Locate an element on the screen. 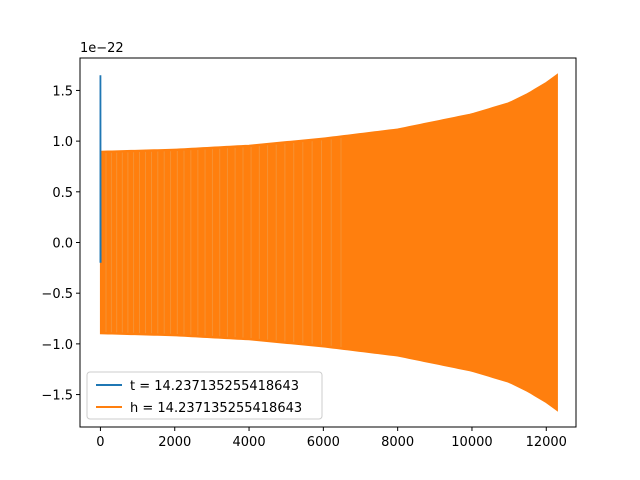  y-tick-label: −1.5 is located at coordinates (57, 396).